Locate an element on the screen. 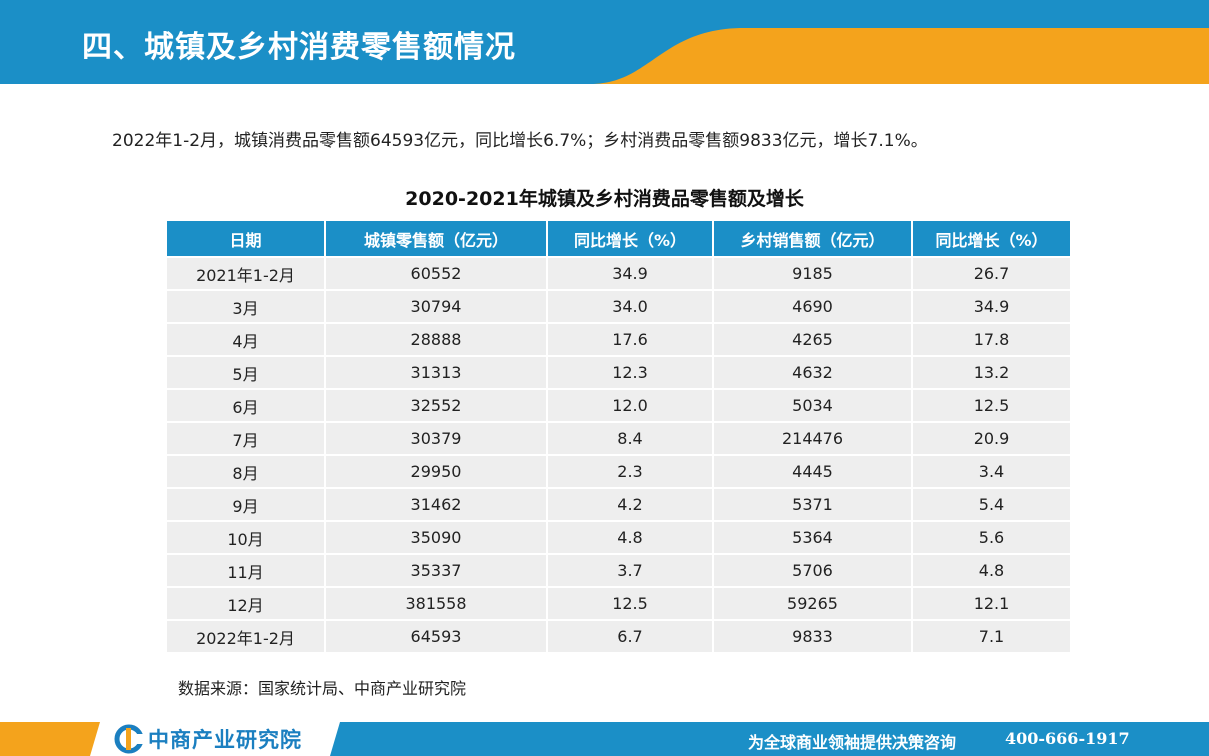 The image size is (1209, 756). cell-rural-growth: 5.6 is located at coordinates (991, 537).